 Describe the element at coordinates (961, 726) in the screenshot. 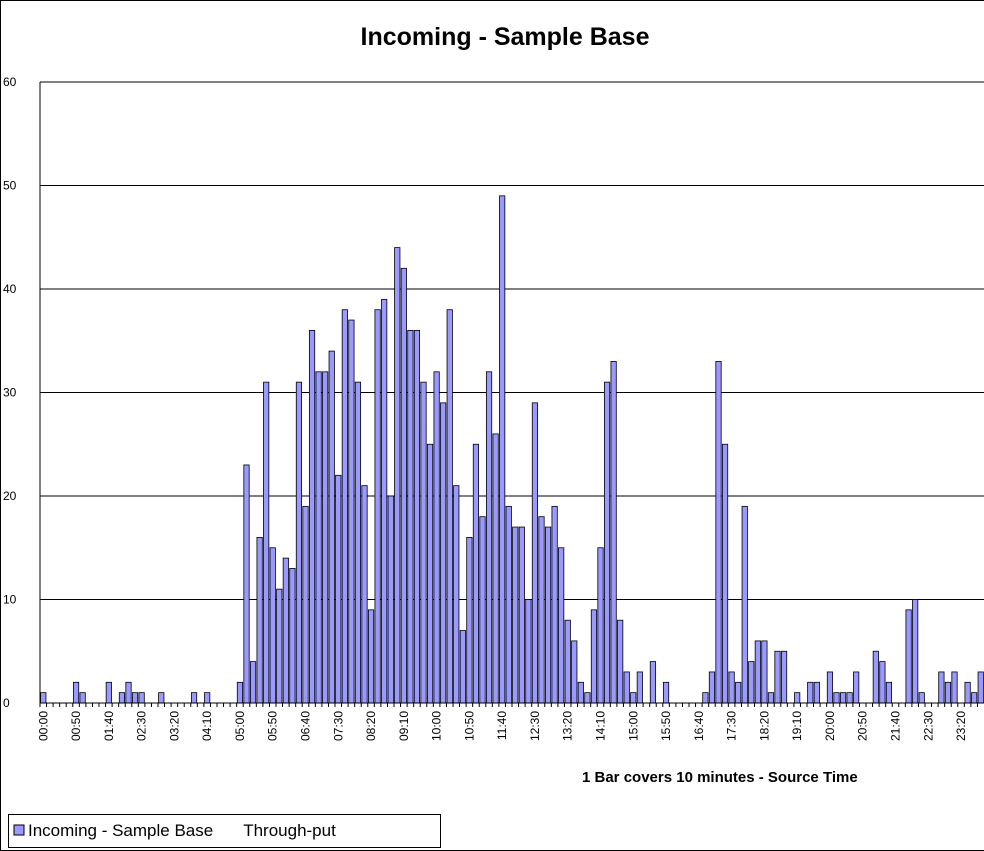

I see `x-tick-label: 23:20` at that location.